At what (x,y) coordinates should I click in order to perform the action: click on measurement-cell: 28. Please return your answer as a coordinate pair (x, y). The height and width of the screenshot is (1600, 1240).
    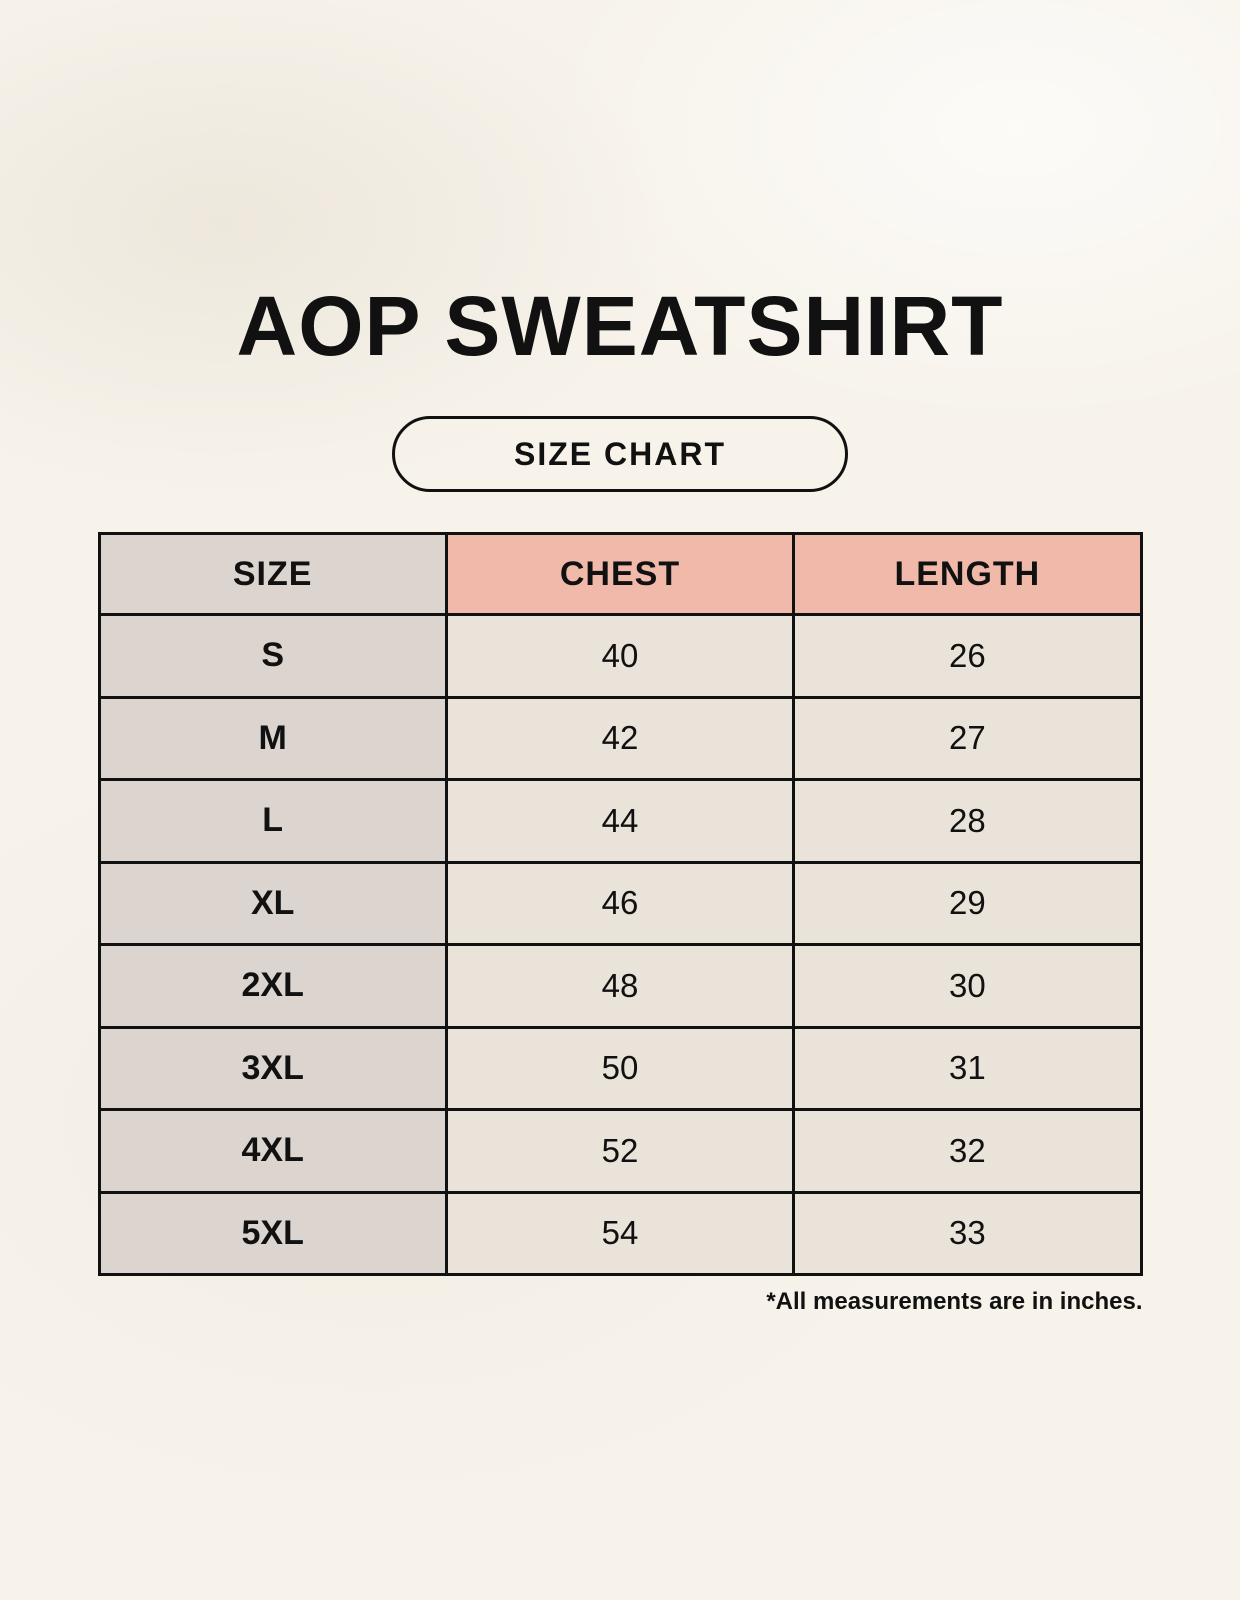
    Looking at the image, I should click on (967, 821).